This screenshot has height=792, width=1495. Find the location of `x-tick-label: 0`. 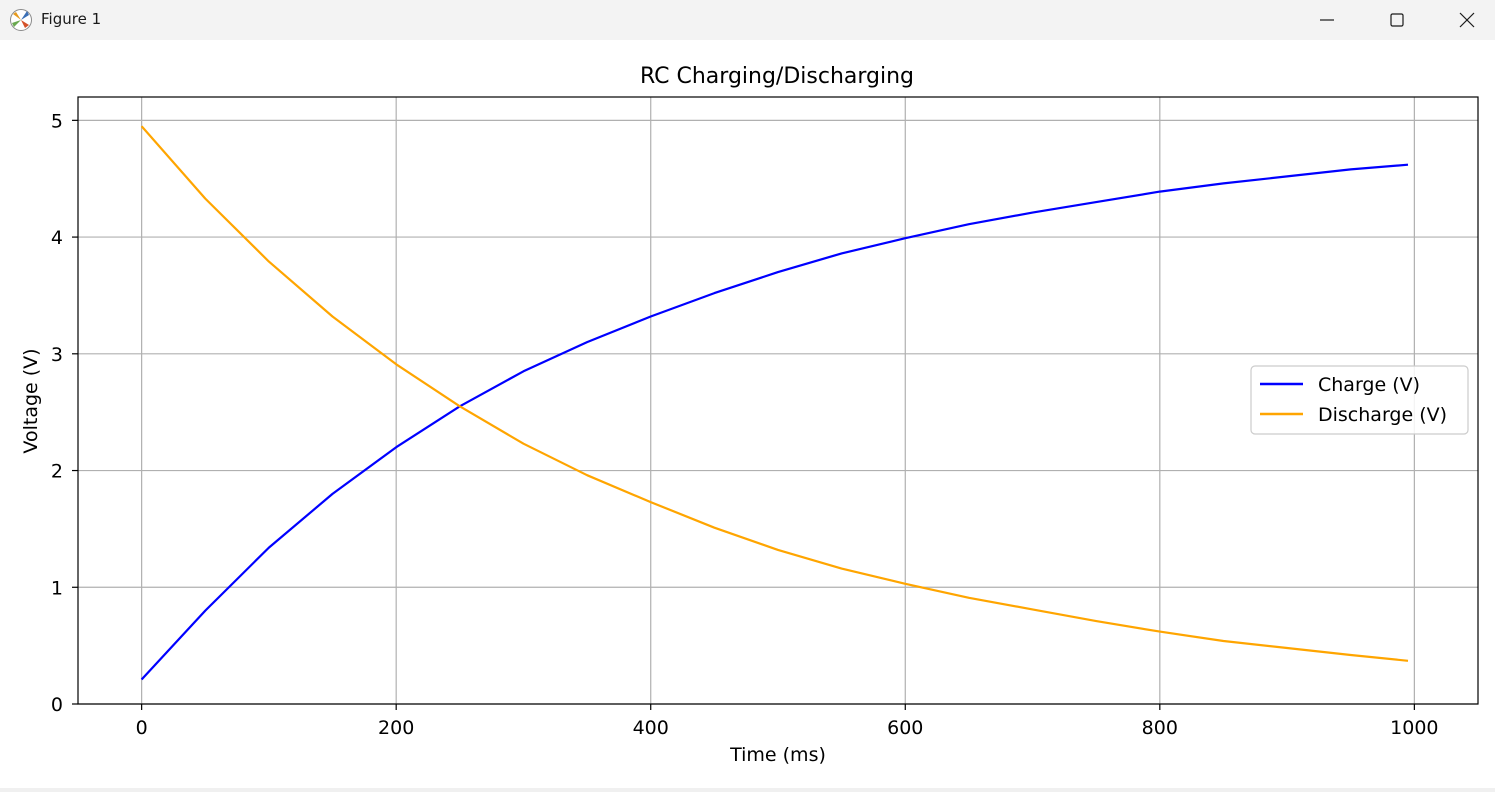

x-tick-label: 0 is located at coordinates (142, 728).